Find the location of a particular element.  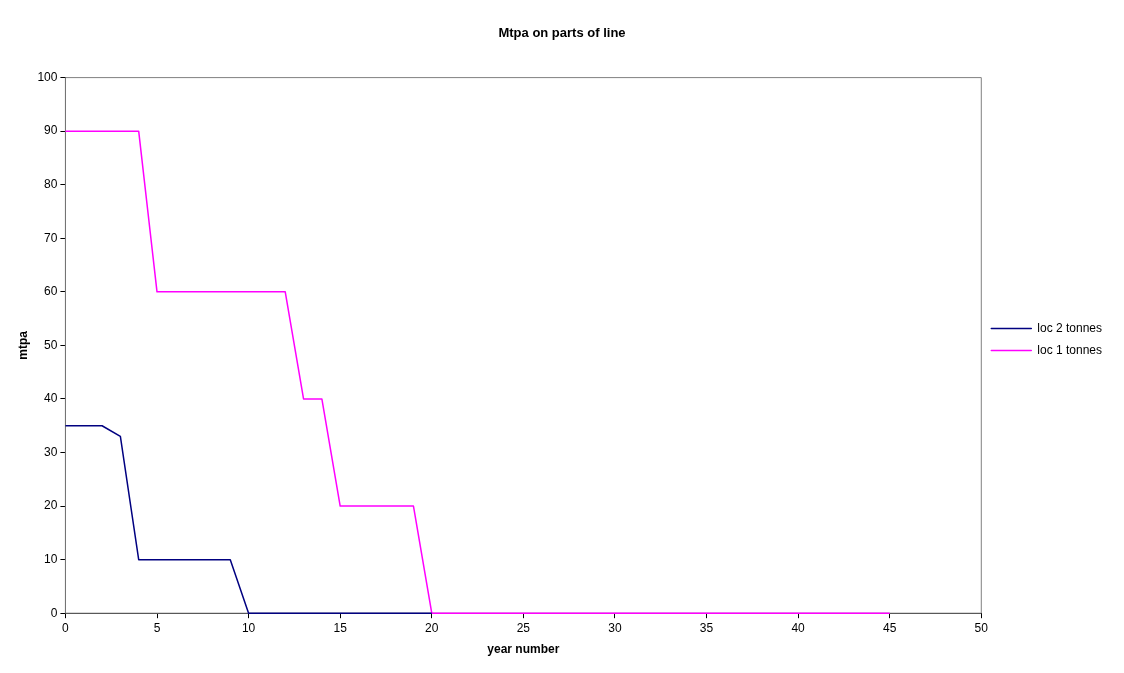

y-tick-label: 60 is located at coordinates (51, 291).